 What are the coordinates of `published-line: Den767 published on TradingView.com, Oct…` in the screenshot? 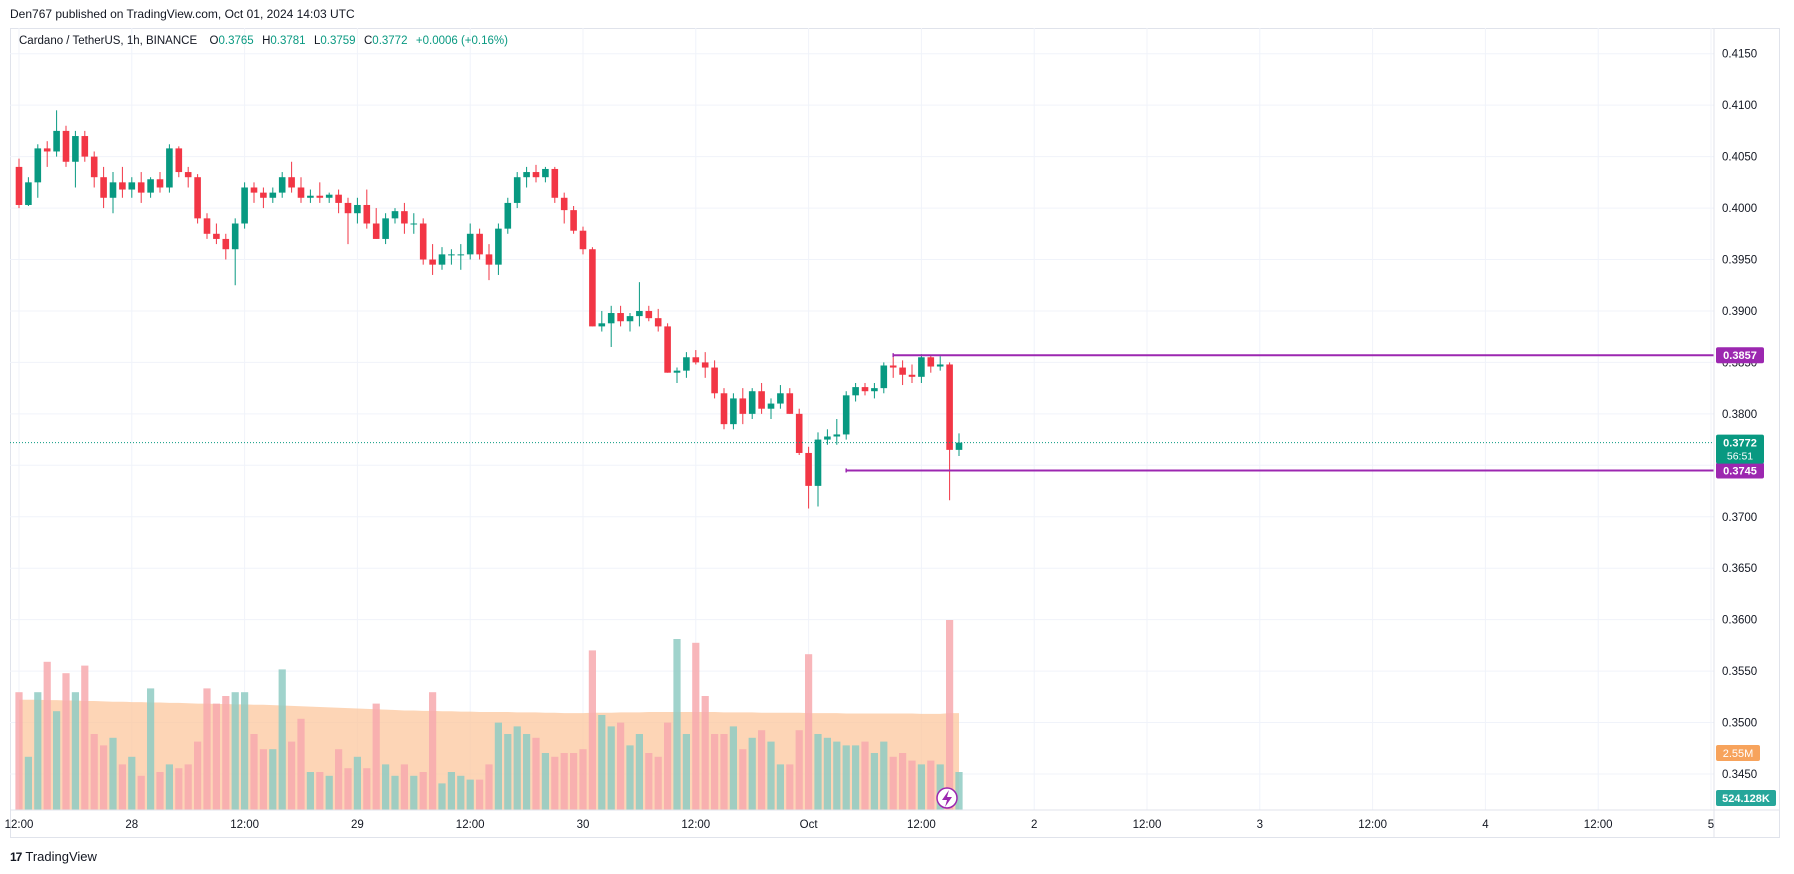 It's located at (182, 14).